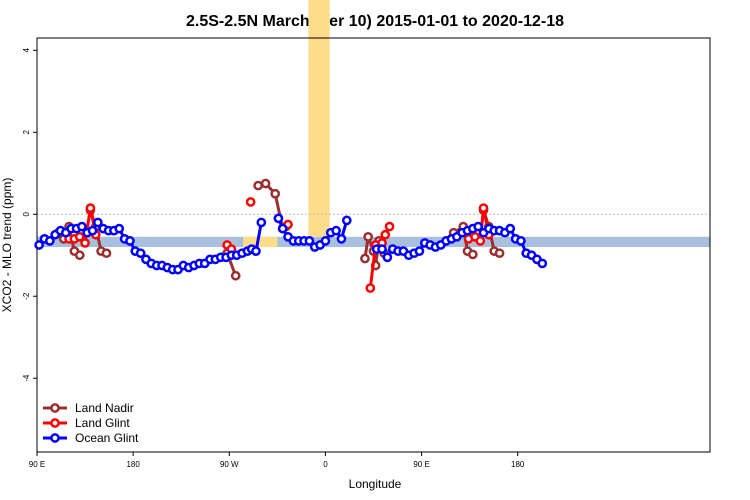  What do you see at coordinates (37, 464) in the screenshot?
I see `x-tick-label-0: 90 E` at bounding box center [37, 464].